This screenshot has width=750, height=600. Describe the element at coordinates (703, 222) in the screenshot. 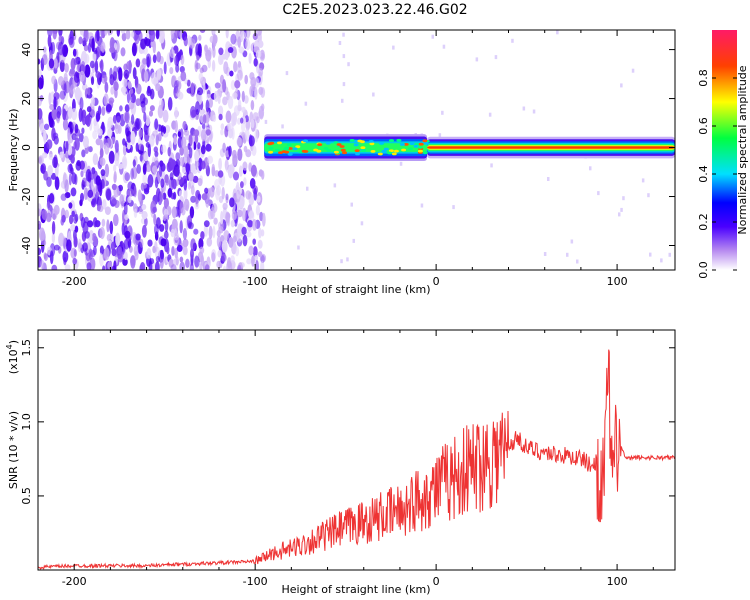

I see `colorbar-tick-label: 0.2` at that location.